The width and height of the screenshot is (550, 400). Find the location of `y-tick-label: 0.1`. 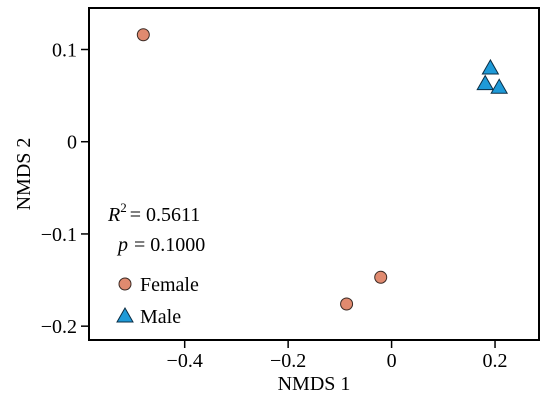

y-tick-label: 0.1 is located at coordinates (64, 51).